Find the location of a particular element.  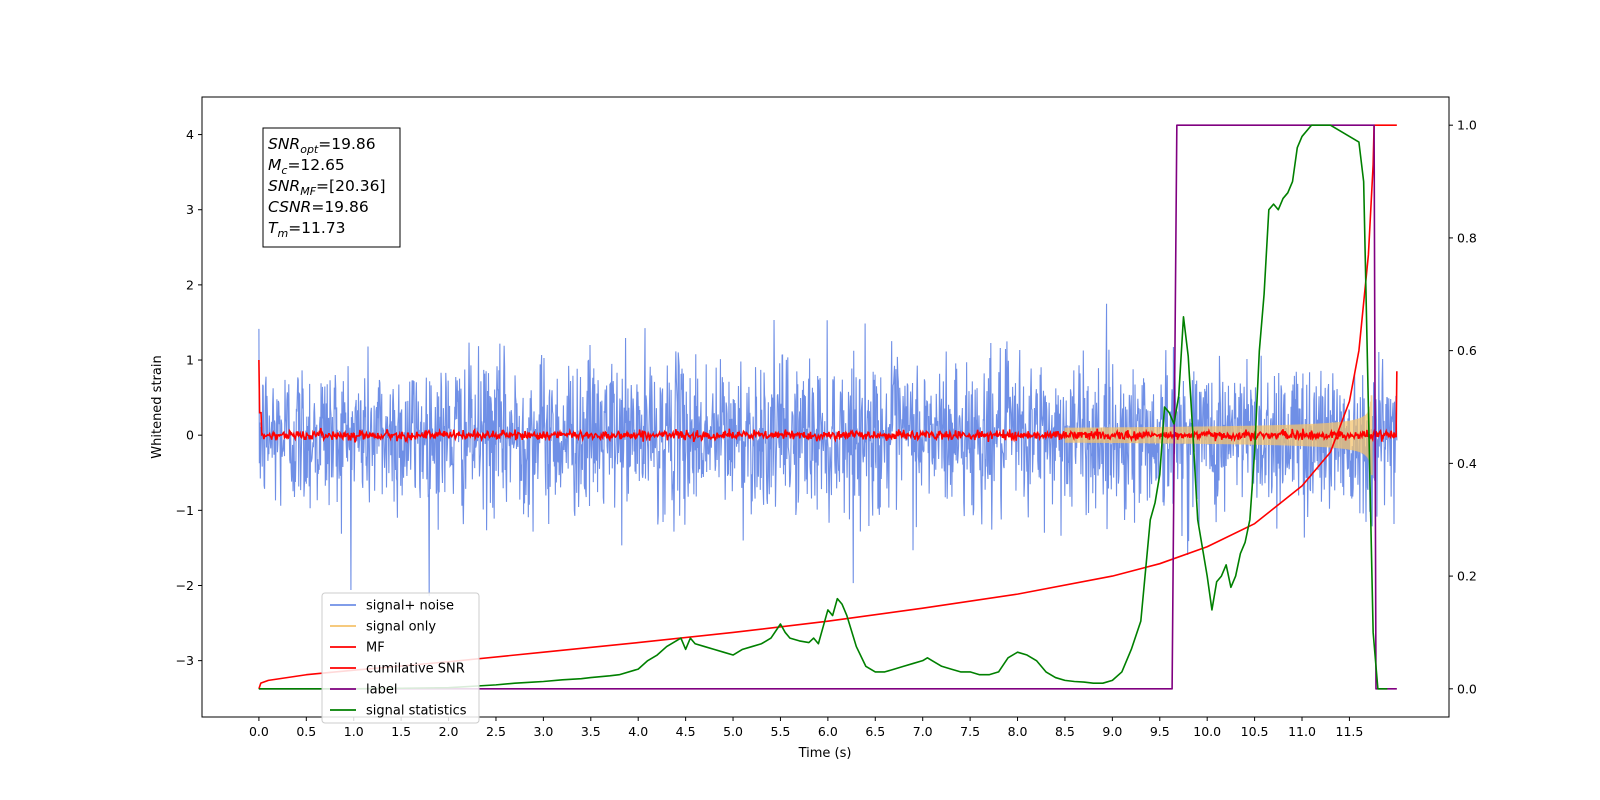

info-line: SNRMF=[20.36] is located at coordinates (327, 187).